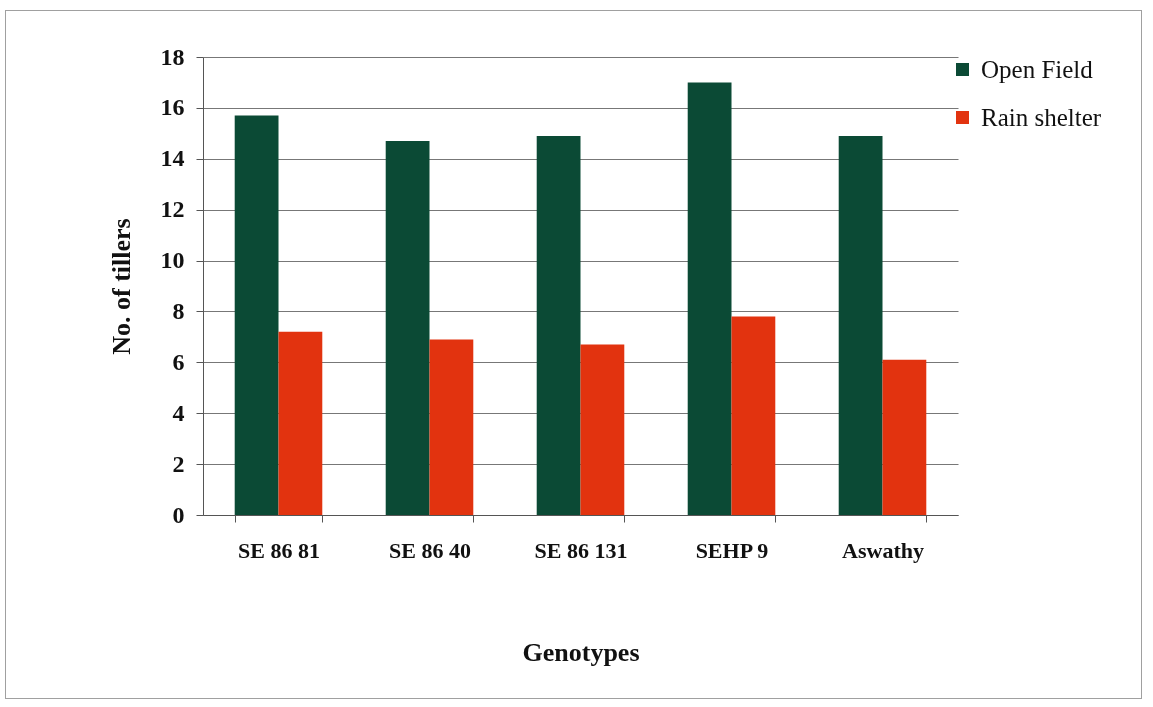  I want to click on y-tick-label: 4, so click(178, 412).